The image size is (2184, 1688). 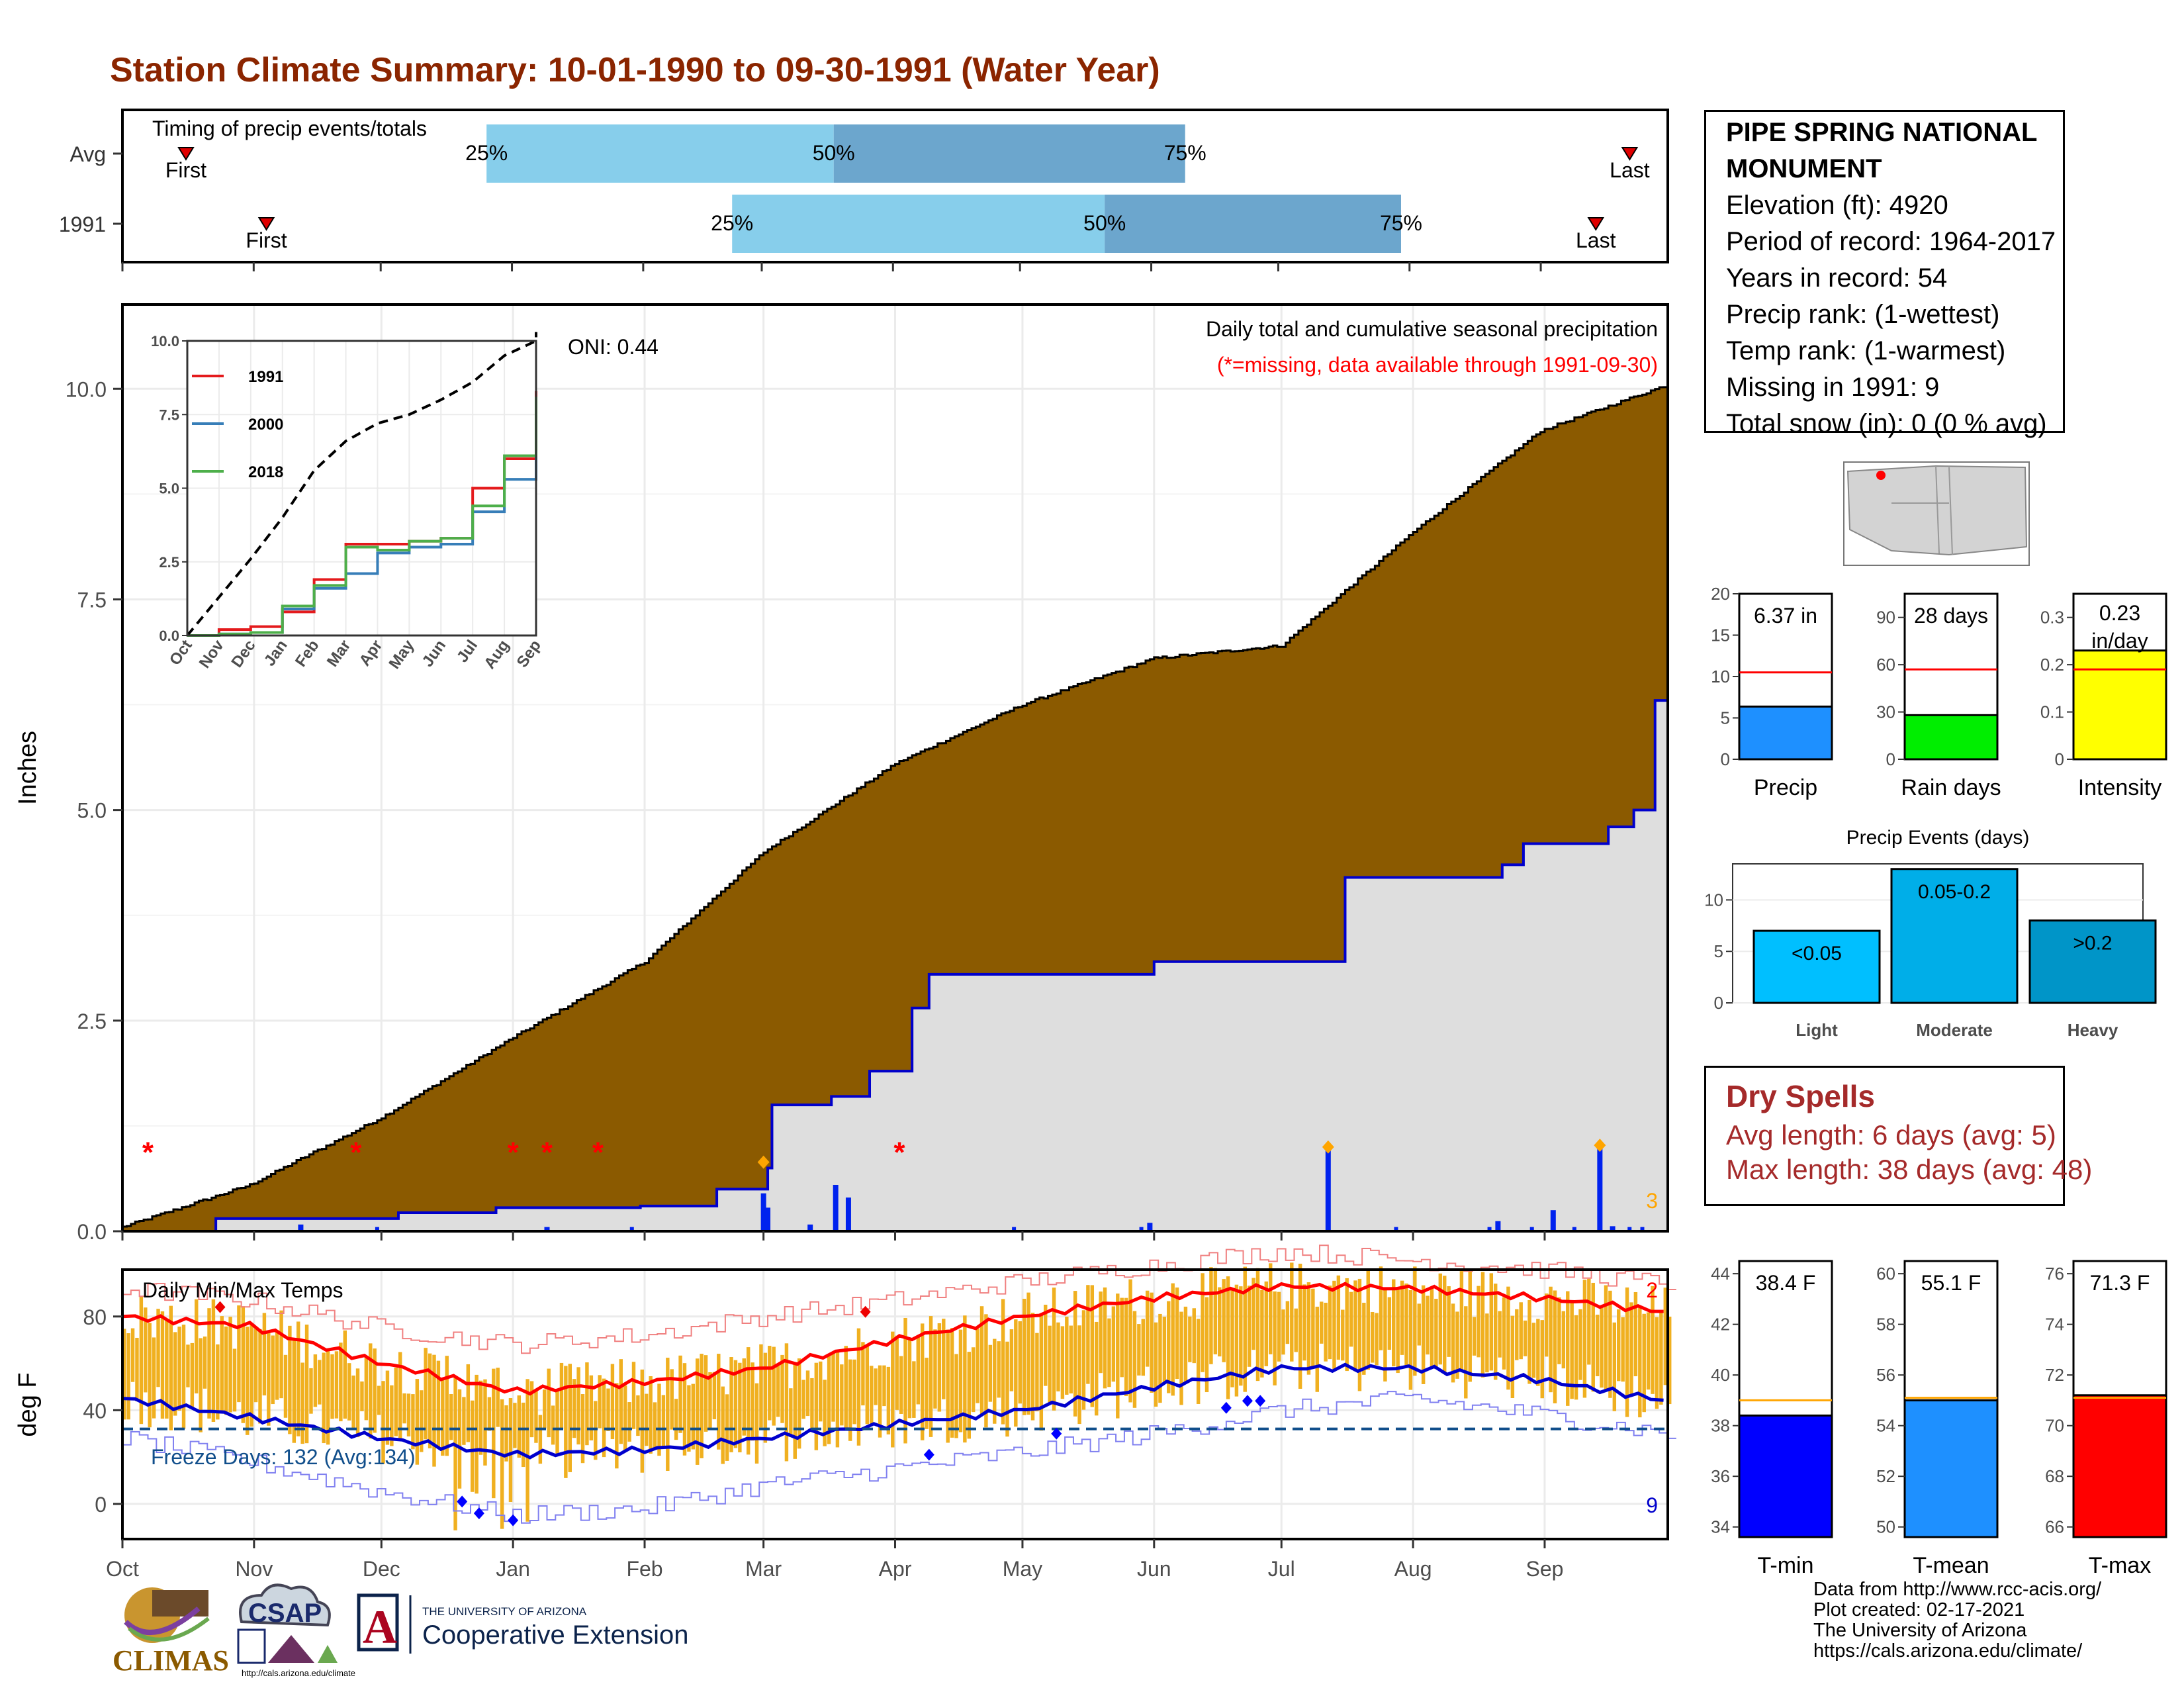 What do you see at coordinates (1720, 1375) in the screenshot?
I see `t-min-ytick-label: 40` at bounding box center [1720, 1375].